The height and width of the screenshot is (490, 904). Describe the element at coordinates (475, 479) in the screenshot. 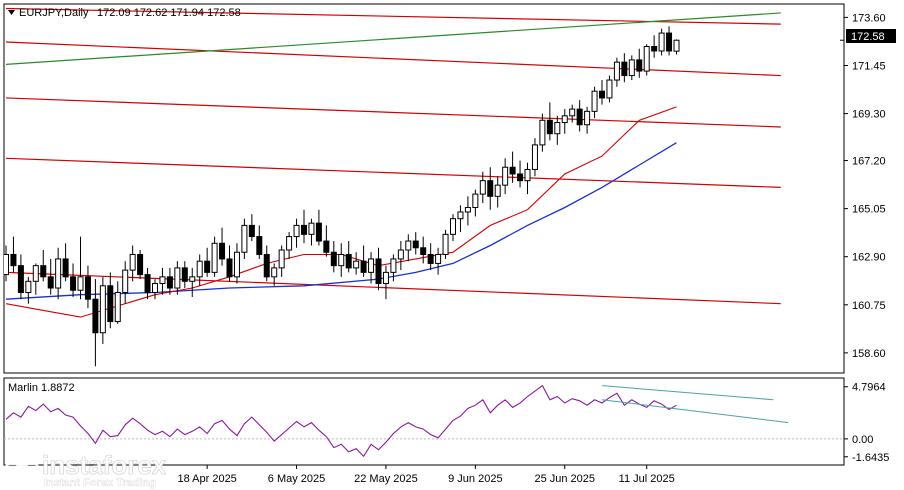

I see `date-axis-label: 9 Jun 2025` at that location.